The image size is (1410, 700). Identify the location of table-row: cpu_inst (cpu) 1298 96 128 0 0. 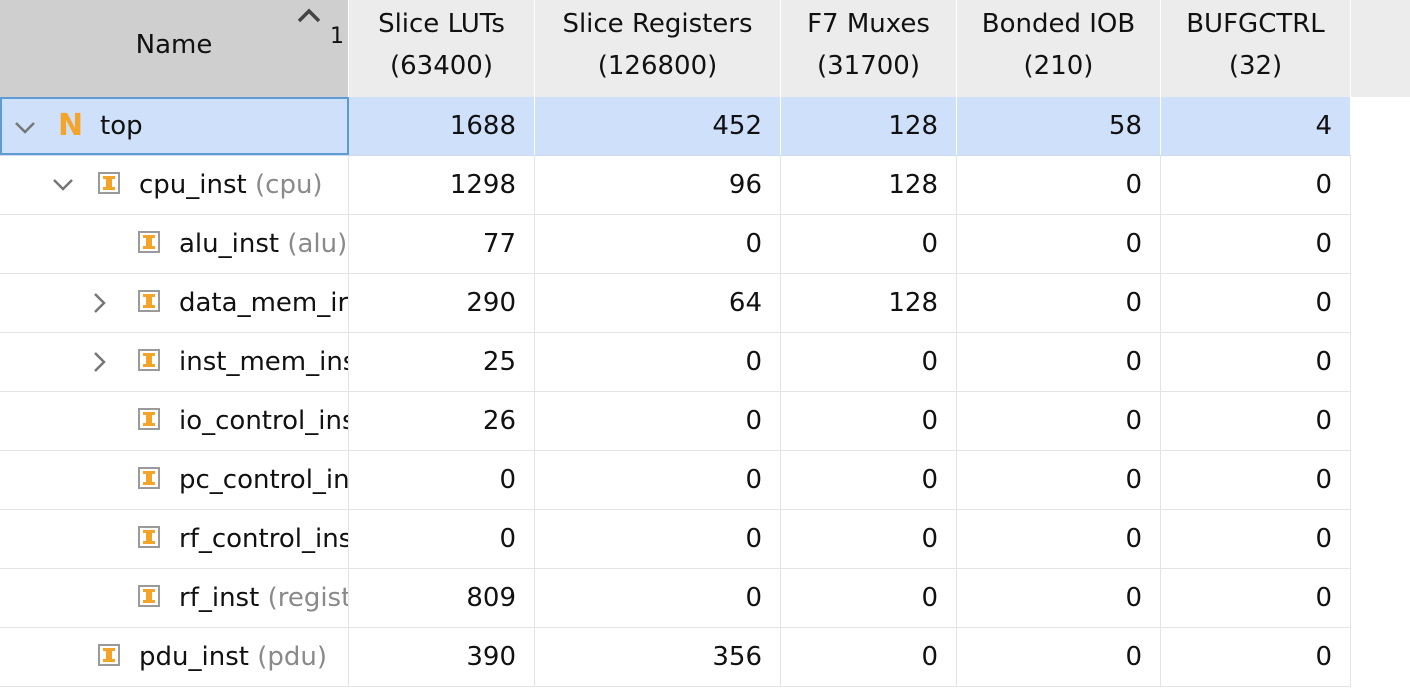
(675, 185).